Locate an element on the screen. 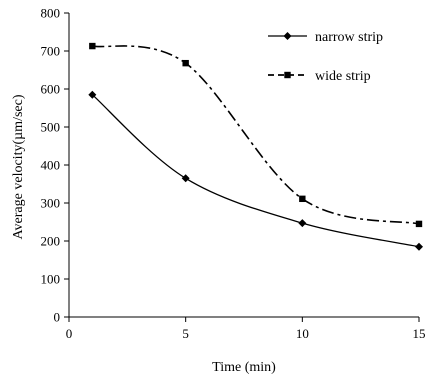 Image resolution: width=427 pixels, height=377 pixels. x-tick-label: 5 is located at coordinates (185, 333).